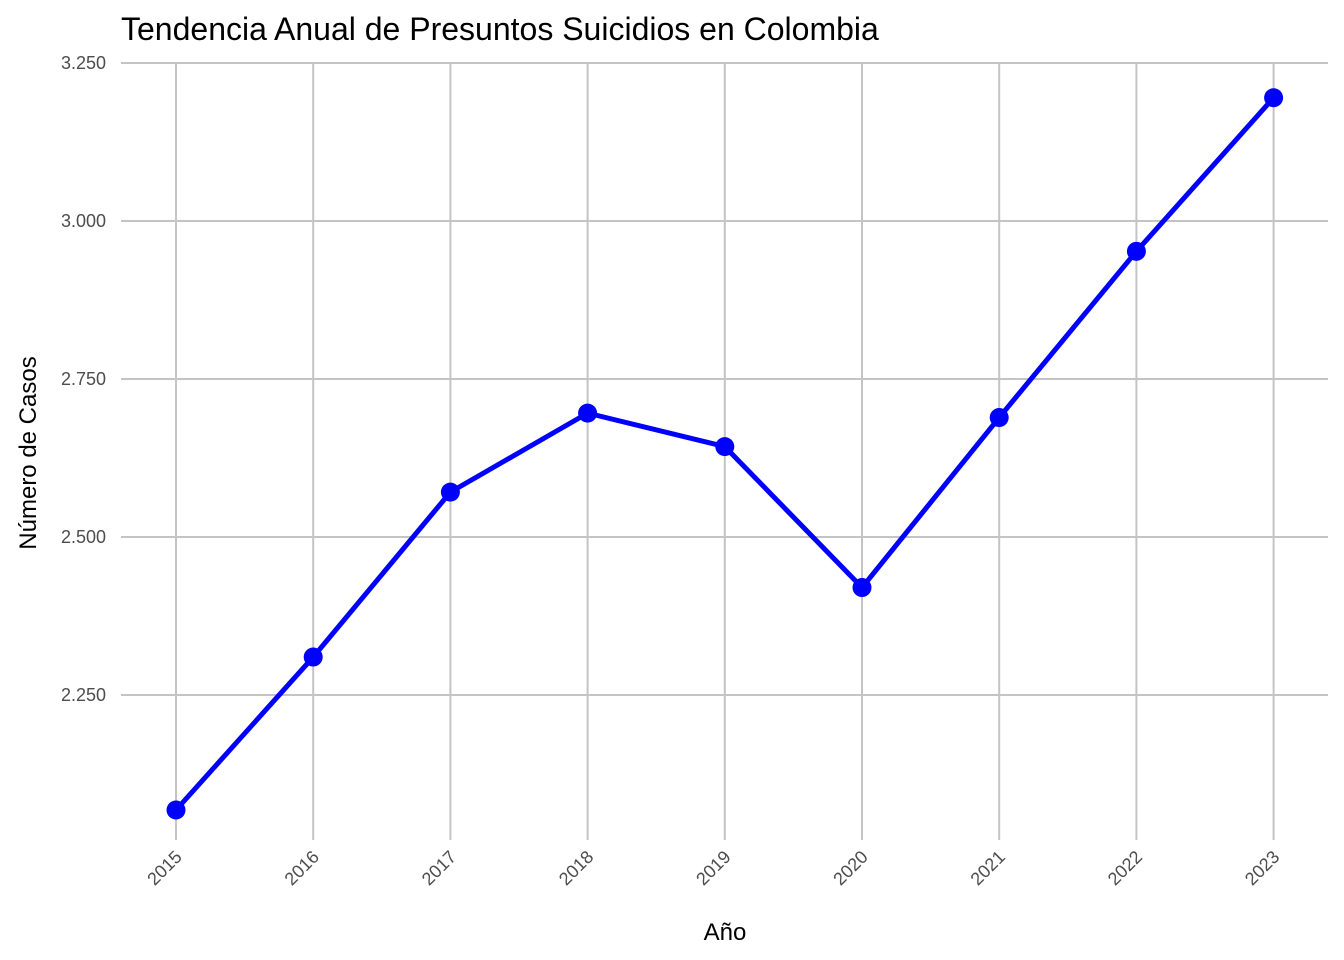 The height and width of the screenshot is (960, 1344). What do you see at coordinates (83, 537) in the screenshot?
I see `y-tick-label: 2.500` at bounding box center [83, 537].